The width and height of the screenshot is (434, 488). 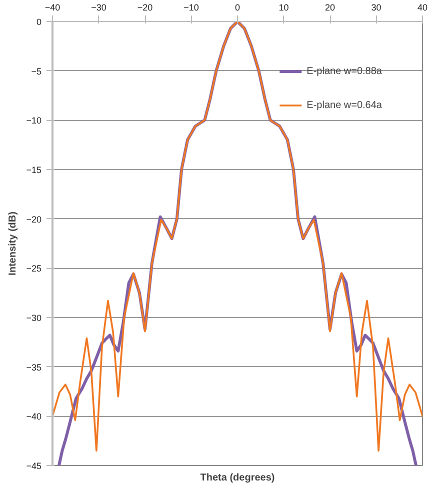 What do you see at coordinates (344, 71) in the screenshot?
I see `legend-label: E-plane w=0.88a` at bounding box center [344, 71].